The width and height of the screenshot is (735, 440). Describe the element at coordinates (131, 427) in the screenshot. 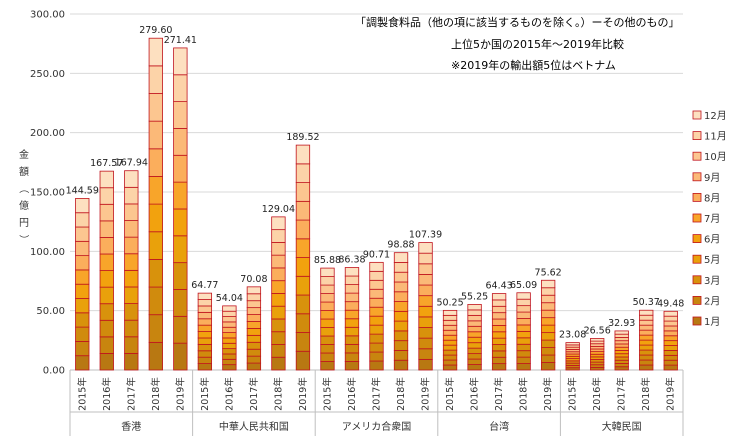

I see `group-label: 香港` at that location.